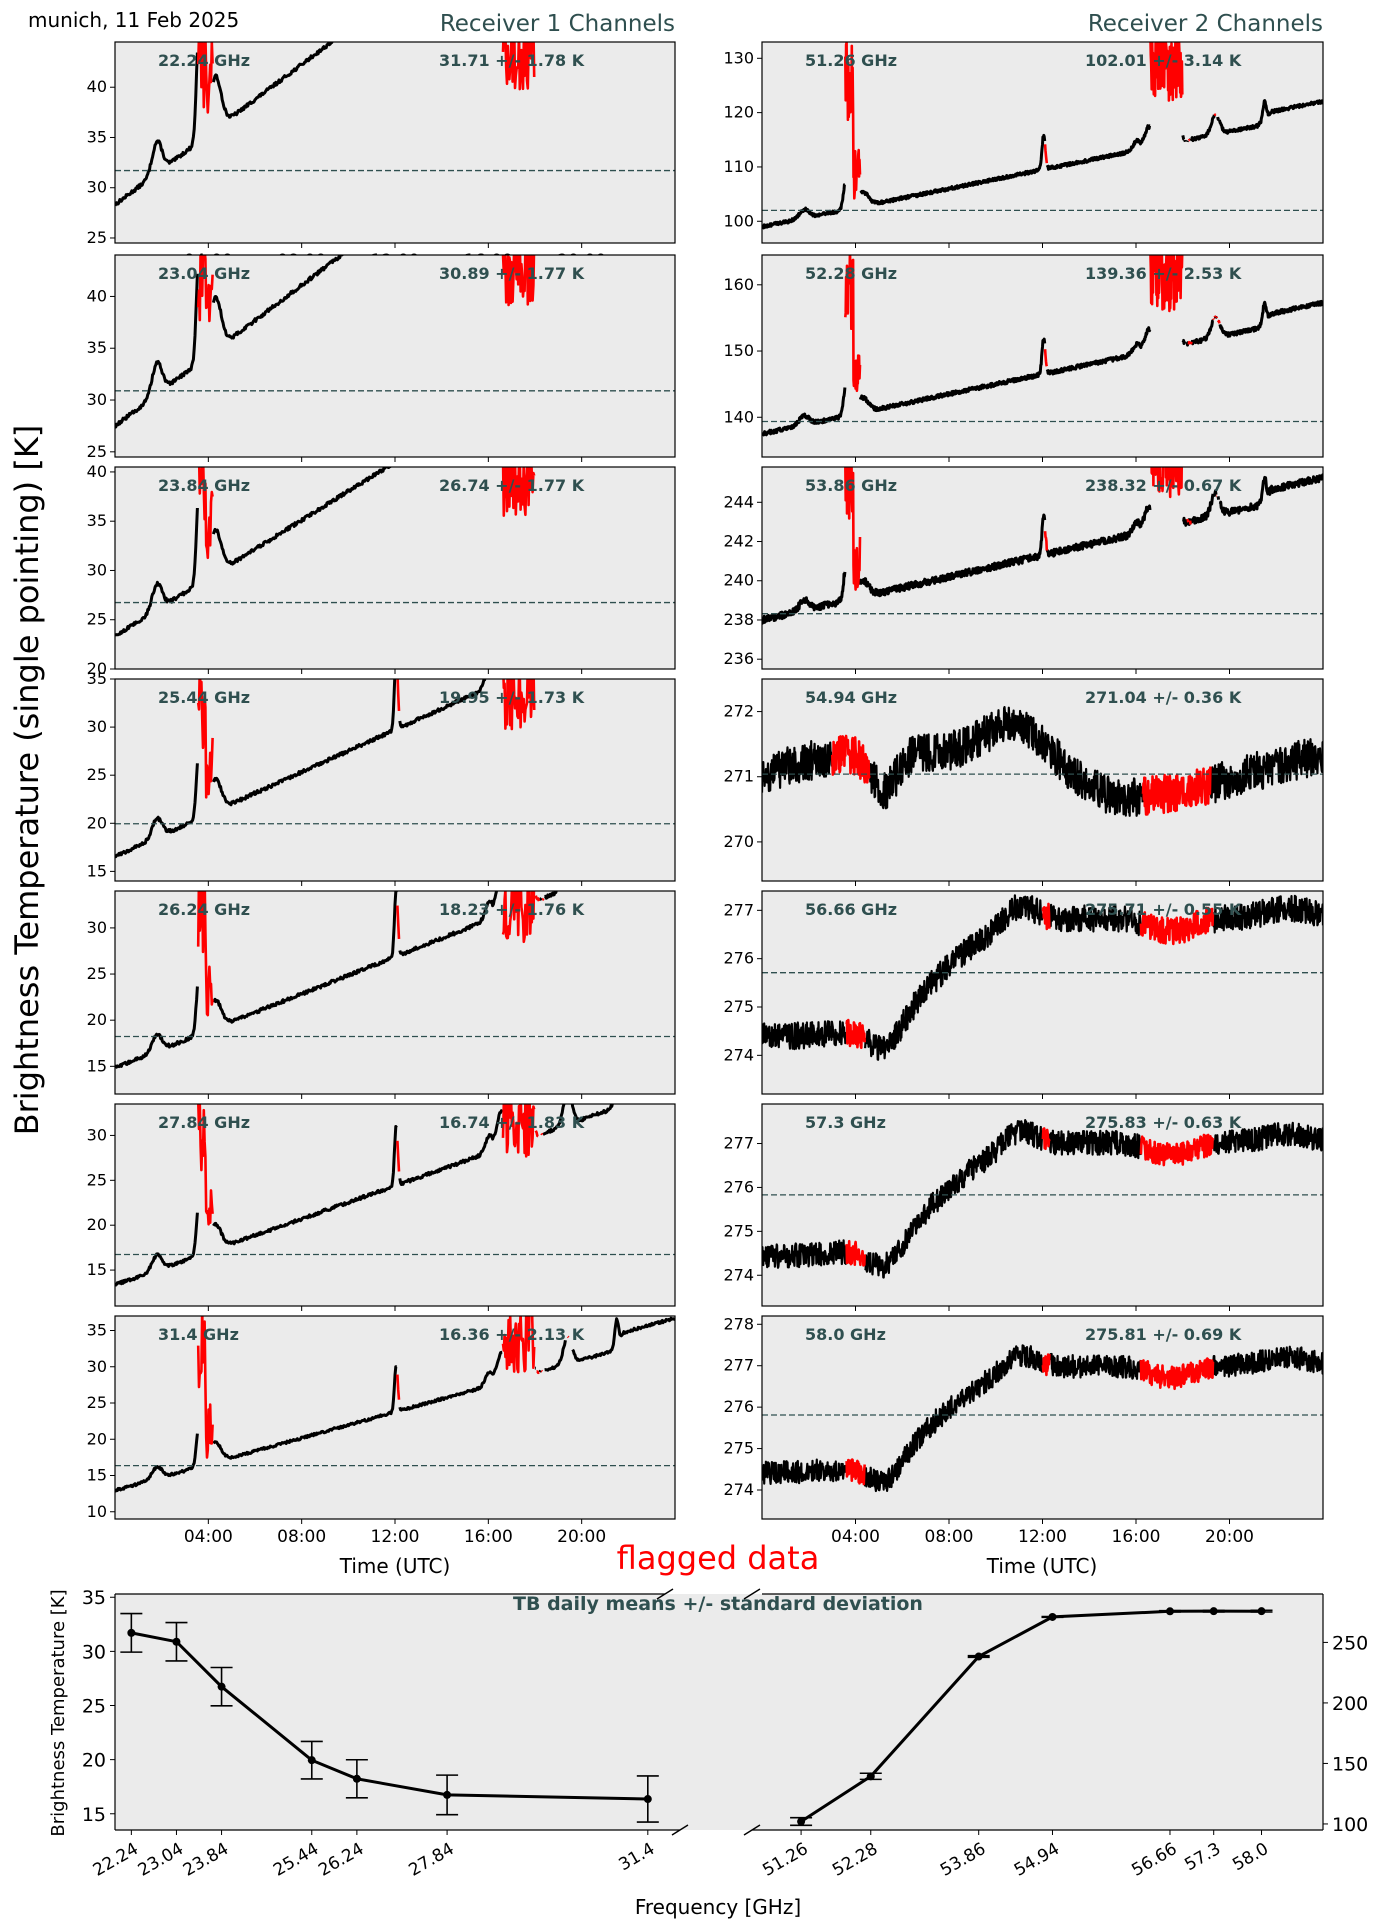 The width and height of the screenshot is (1384, 1927). Describe the element at coordinates (133, 20) in the screenshot. I see `figure-title: munich, 11 Feb 2025` at that location.